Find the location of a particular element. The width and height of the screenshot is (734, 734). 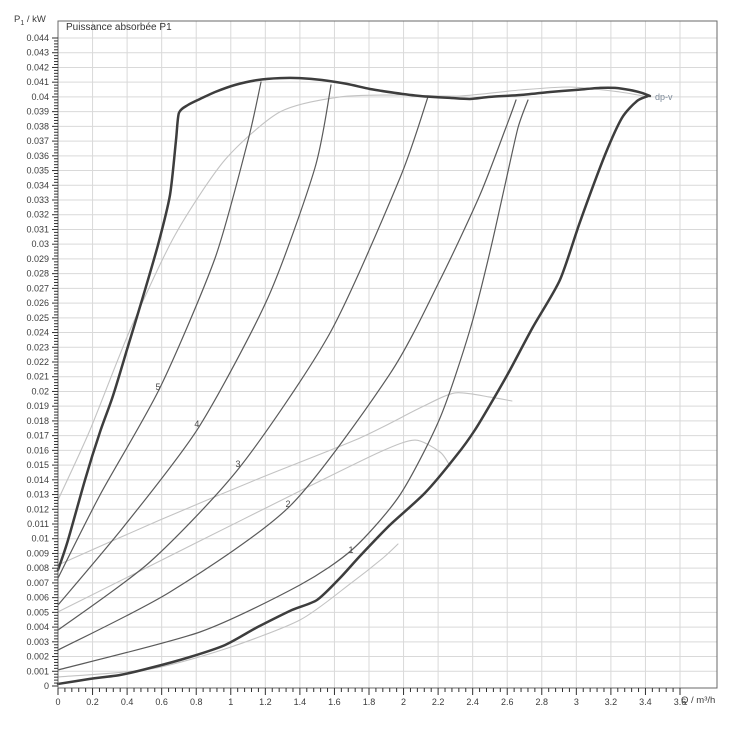

curve-number-label: 5 is located at coordinates (158, 387).